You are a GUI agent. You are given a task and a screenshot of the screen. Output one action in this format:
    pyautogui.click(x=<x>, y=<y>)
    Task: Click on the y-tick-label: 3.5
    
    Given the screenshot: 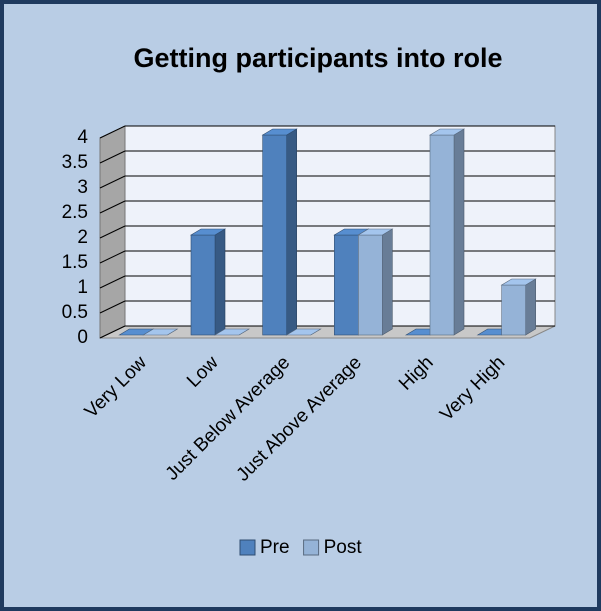 What is the action you would take?
    pyautogui.click(x=75, y=162)
    